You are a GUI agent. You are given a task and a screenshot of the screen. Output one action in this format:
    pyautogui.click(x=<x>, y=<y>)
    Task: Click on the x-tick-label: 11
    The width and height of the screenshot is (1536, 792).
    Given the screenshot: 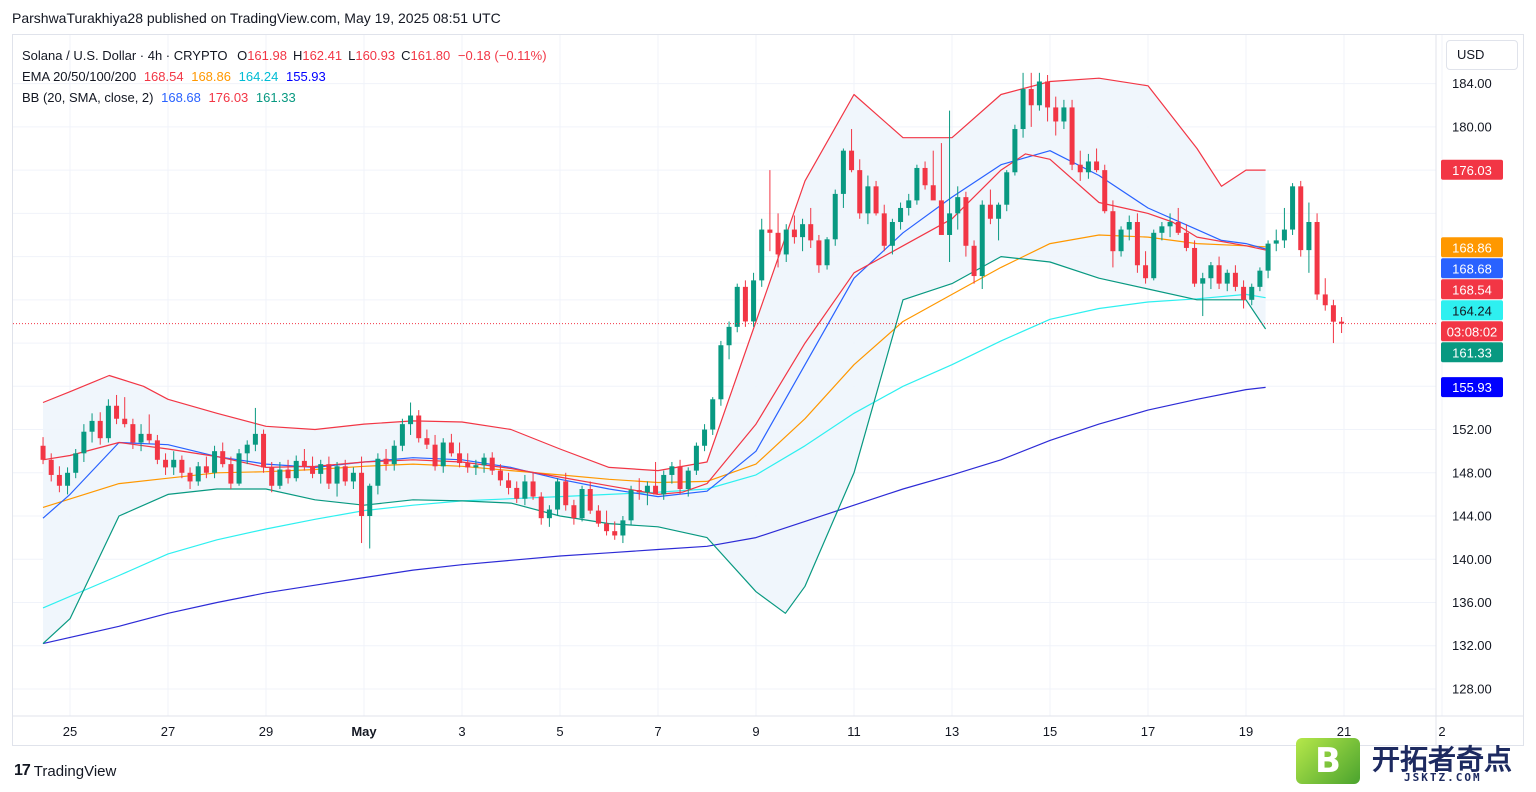 What is the action you would take?
    pyautogui.click(x=854, y=731)
    